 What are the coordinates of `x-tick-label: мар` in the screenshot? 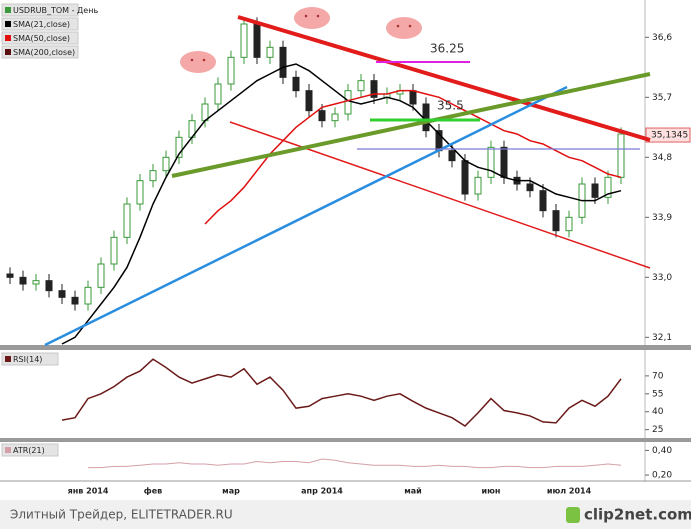 It's located at (231, 491).